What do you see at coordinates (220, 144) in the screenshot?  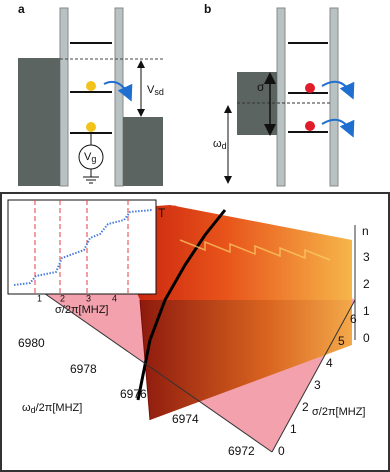 I see `omega-label: ωd` at bounding box center [220, 144].